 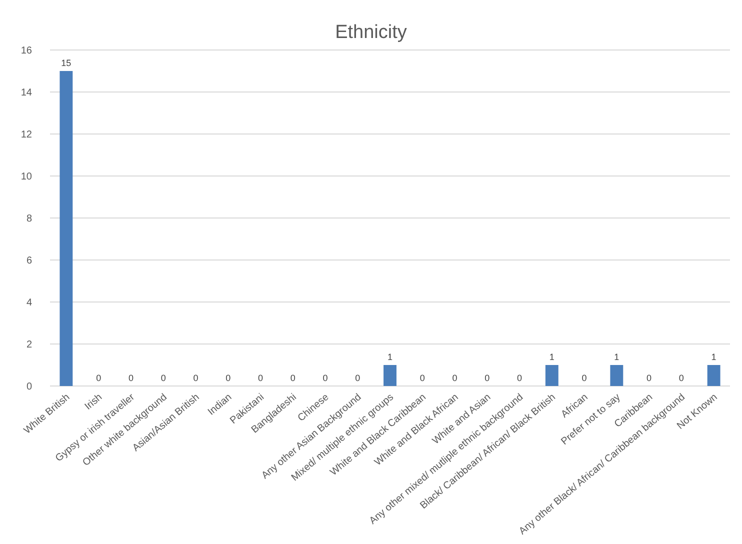 What do you see at coordinates (26, 51) in the screenshot?
I see `y-tick-label: 16` at bounding box center [26, 51].